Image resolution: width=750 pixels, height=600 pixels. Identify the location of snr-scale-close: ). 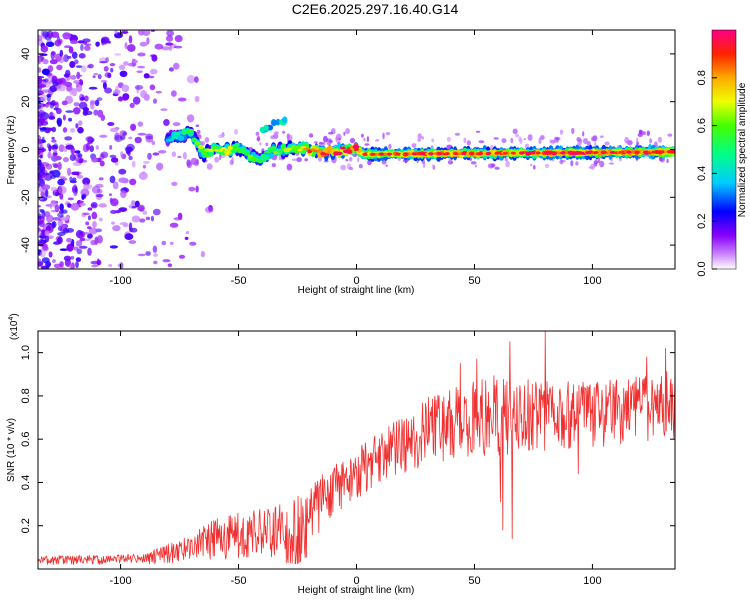
(14, 314).